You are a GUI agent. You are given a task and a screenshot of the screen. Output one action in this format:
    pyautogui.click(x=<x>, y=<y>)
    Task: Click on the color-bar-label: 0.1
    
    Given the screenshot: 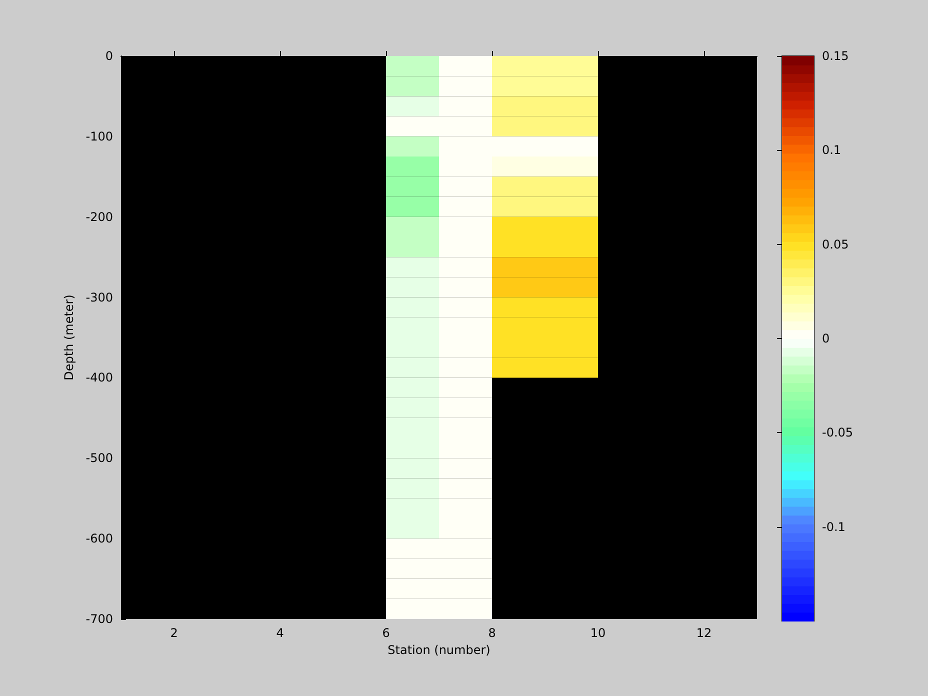 What is the action you would take?
    pyautogui.click(x=832, y=150)
    